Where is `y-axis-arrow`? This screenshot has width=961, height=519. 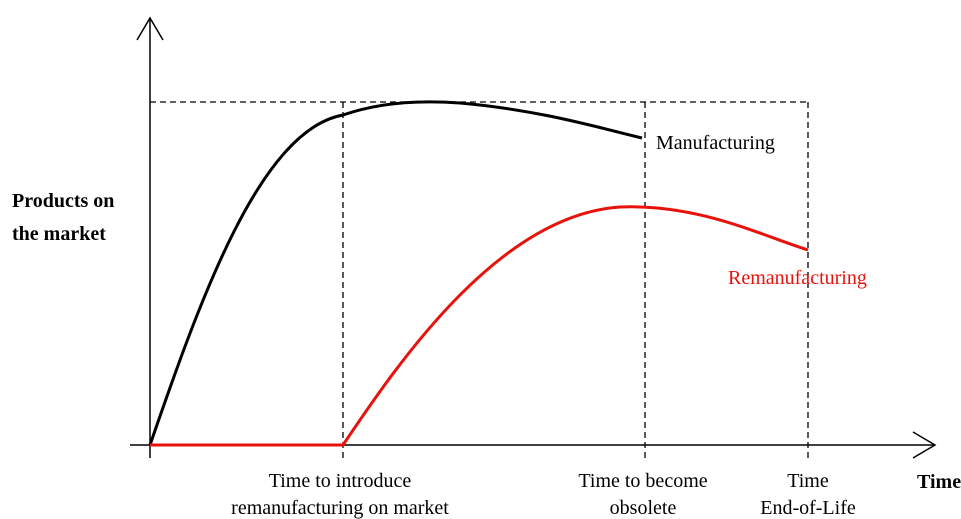 y-axis-arrow is located at coordinates (150, 28).